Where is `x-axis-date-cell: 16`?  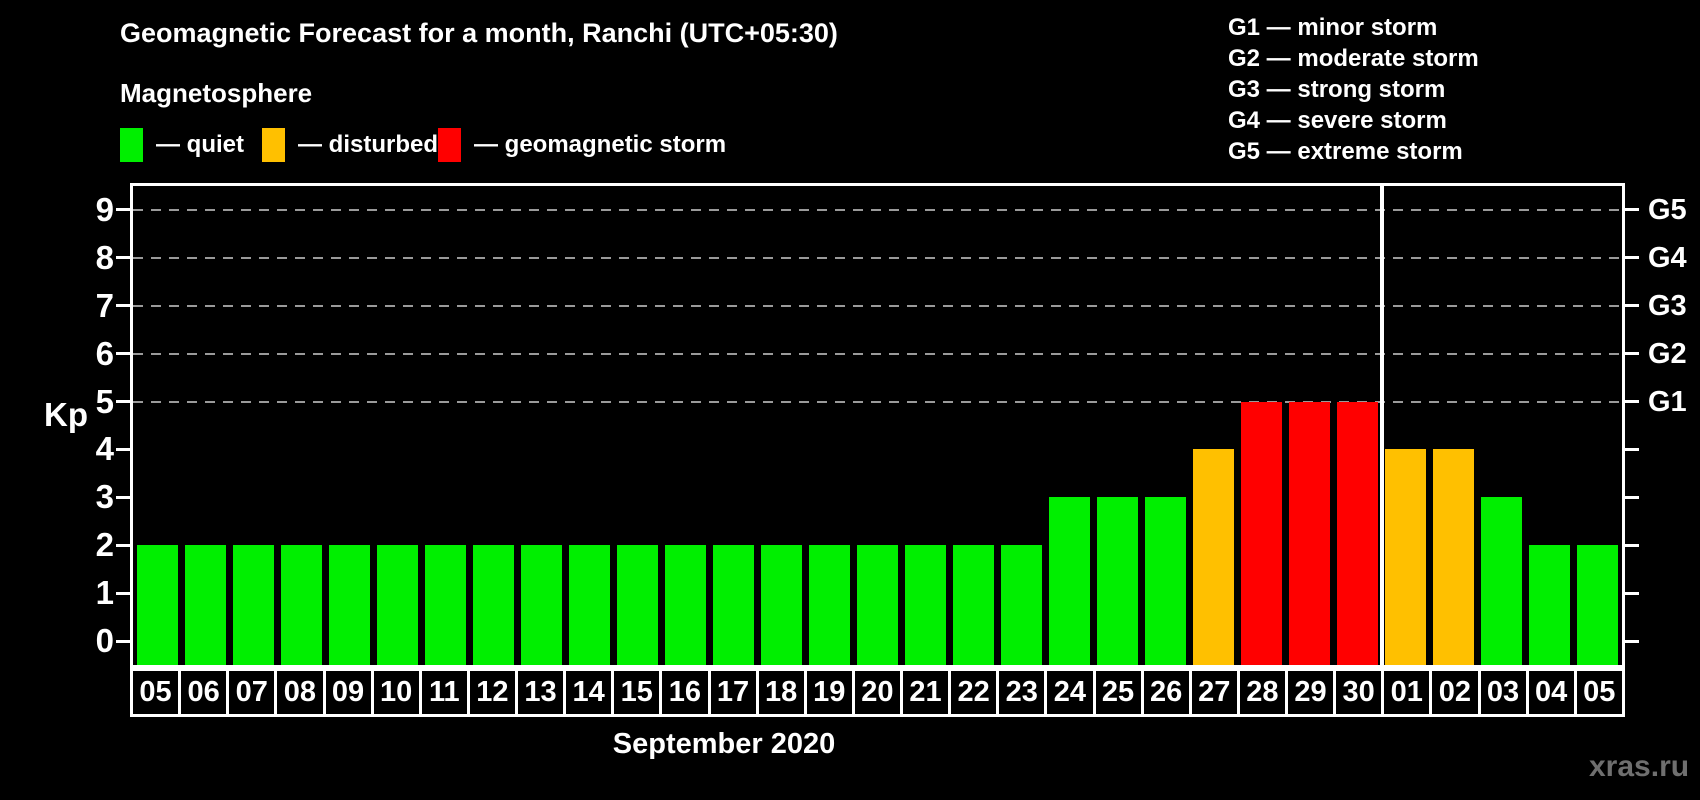
x-axis-date-cell: 16 is located at coordinates (685, 692).